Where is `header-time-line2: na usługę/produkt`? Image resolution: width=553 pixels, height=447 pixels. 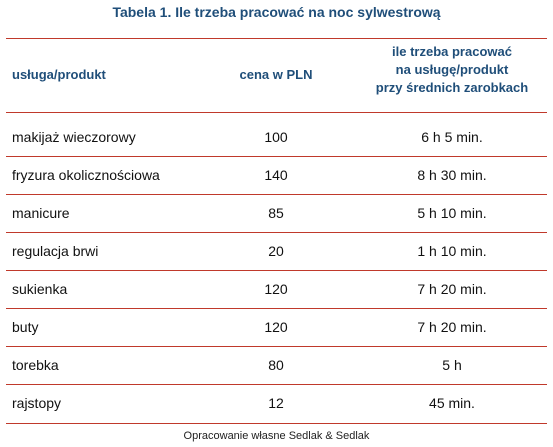
header-time-line2: na usługę/produkt is located at coordinates (452, 69).